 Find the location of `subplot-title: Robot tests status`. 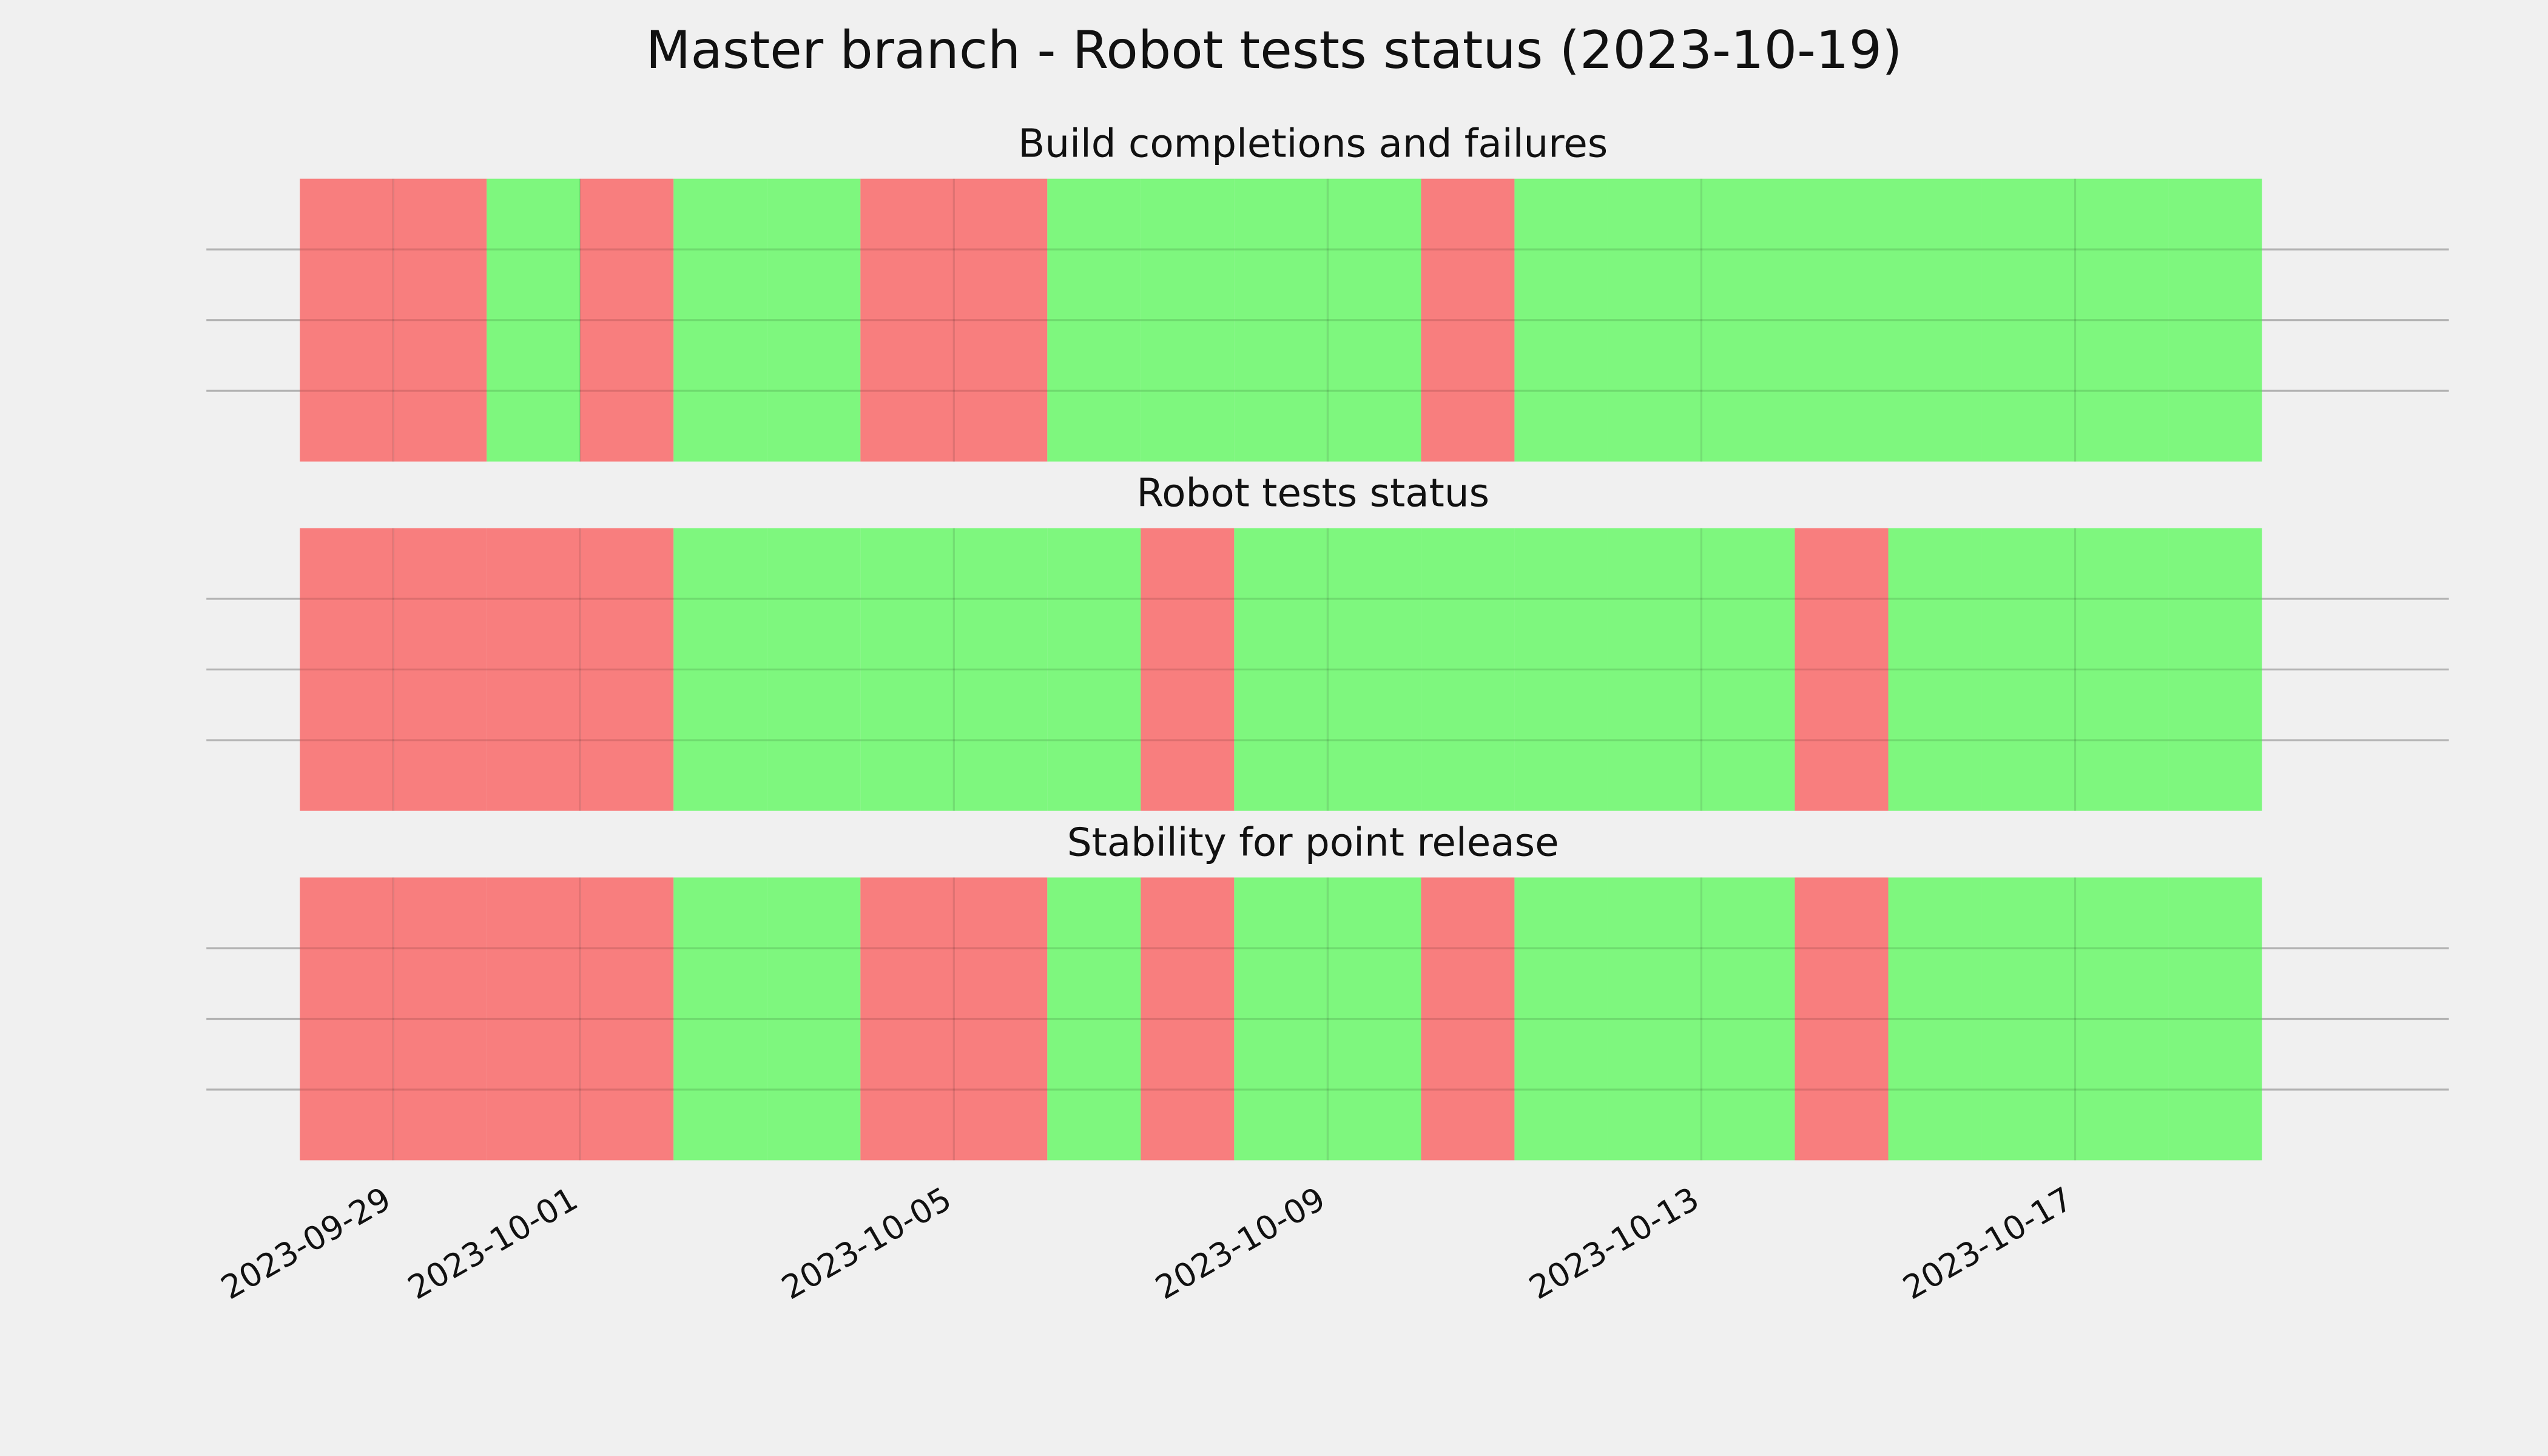

subplot-title: Robot tests status is located at coordinates (1312, 493).